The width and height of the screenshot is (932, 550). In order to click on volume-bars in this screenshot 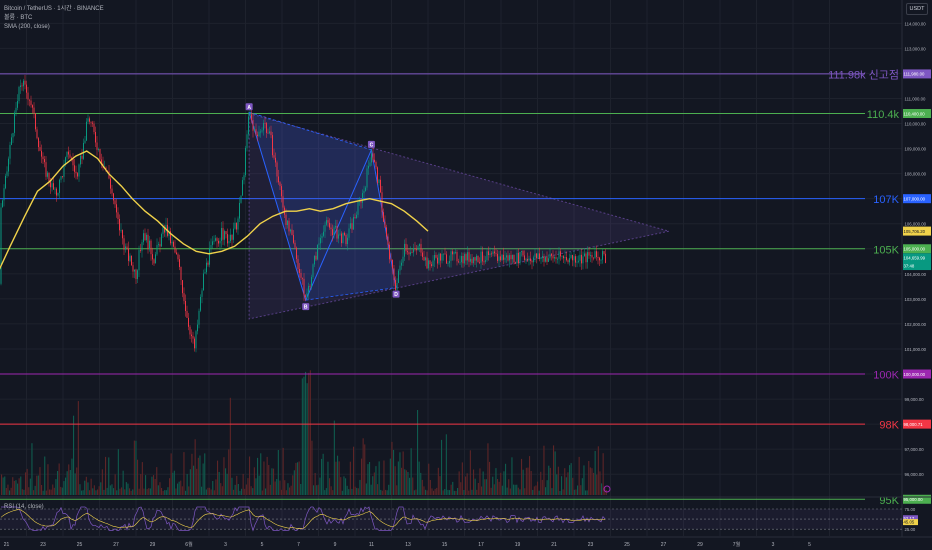, I will do `click(304, 432)`.